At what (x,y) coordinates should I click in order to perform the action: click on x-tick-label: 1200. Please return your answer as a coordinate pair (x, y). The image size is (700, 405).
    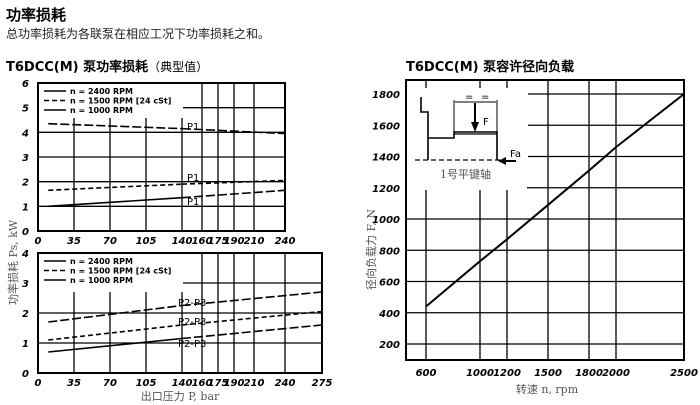
    Looking at the image, I should click on (507, 373).